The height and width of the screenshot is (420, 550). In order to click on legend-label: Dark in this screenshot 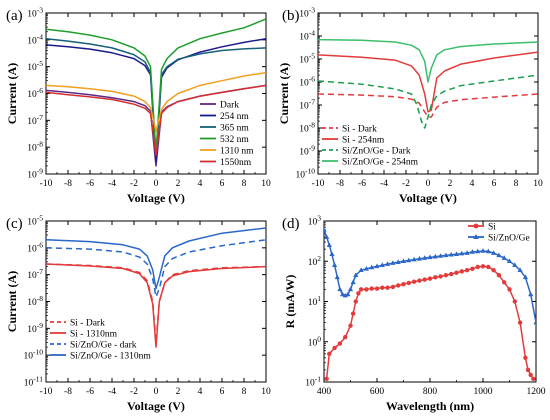, I will do `click(229, 105)`.